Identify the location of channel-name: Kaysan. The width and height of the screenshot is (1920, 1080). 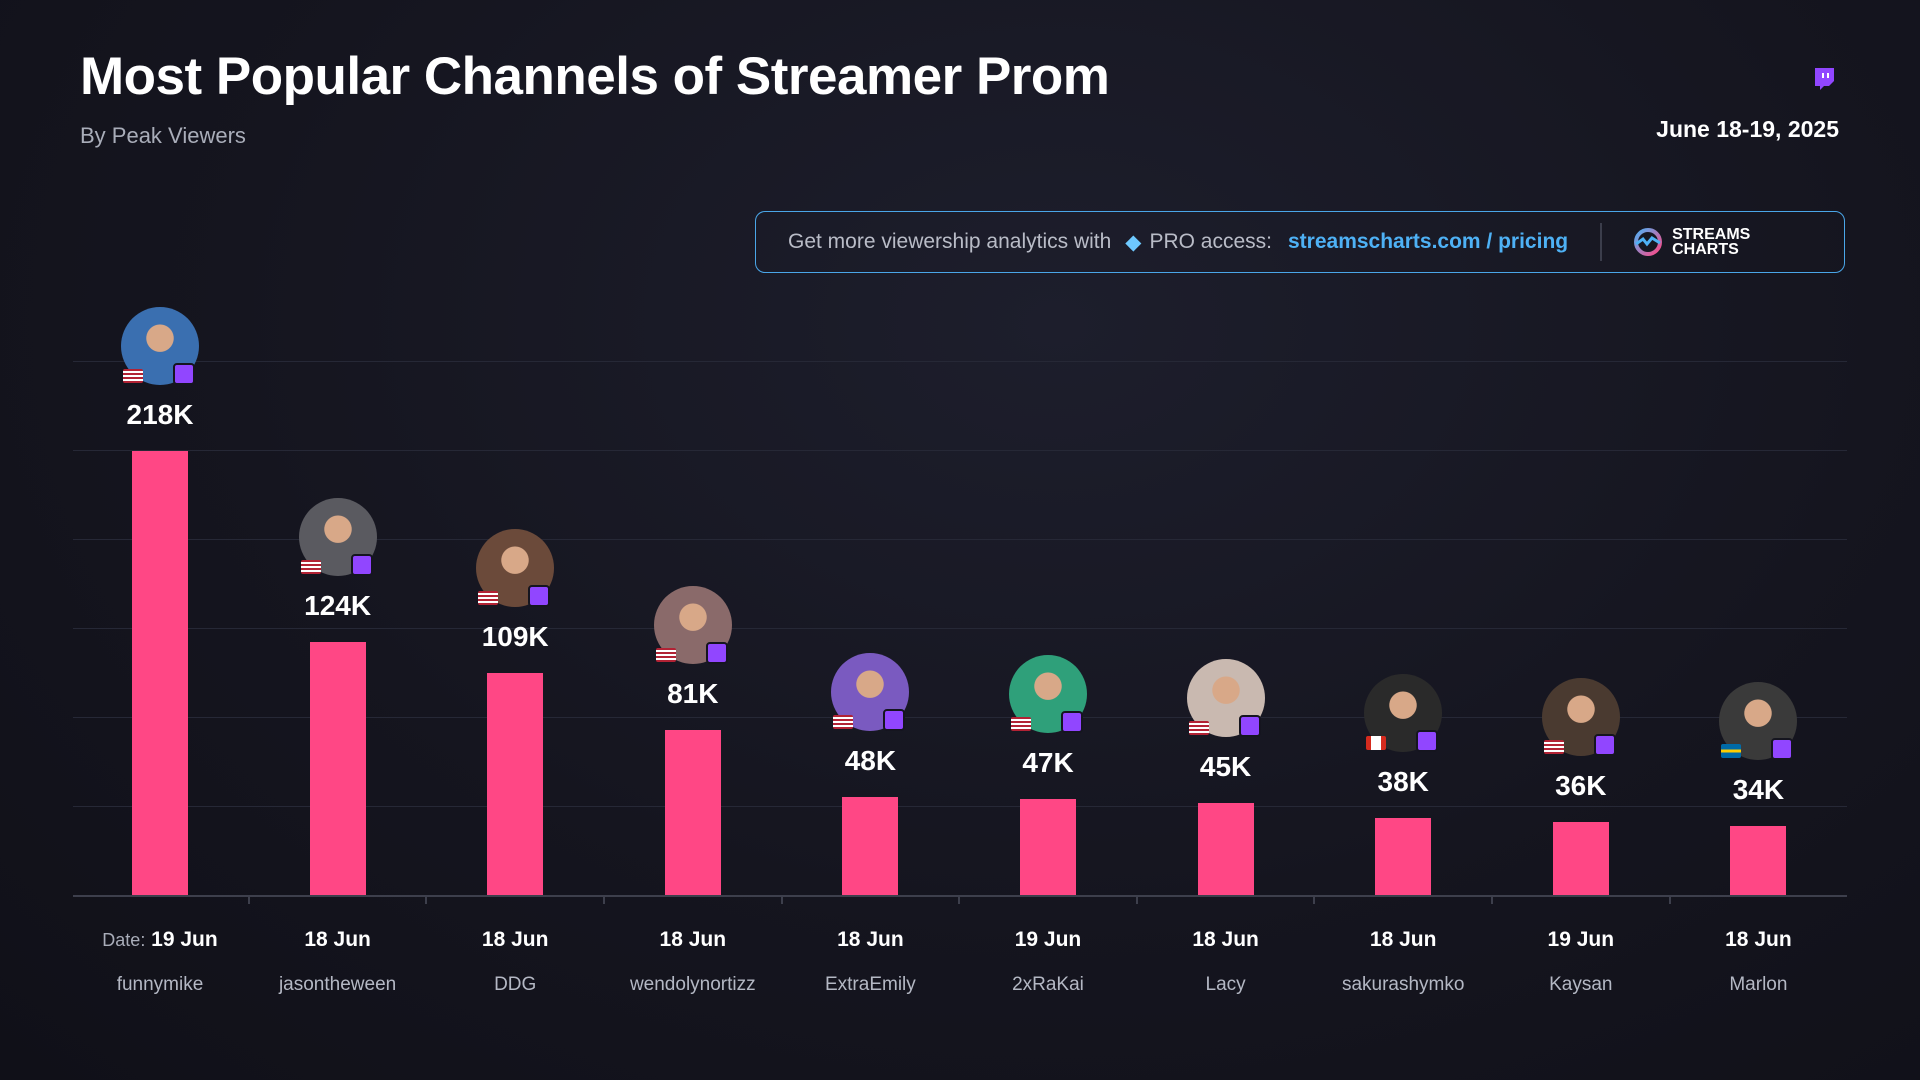
(1581, 984).